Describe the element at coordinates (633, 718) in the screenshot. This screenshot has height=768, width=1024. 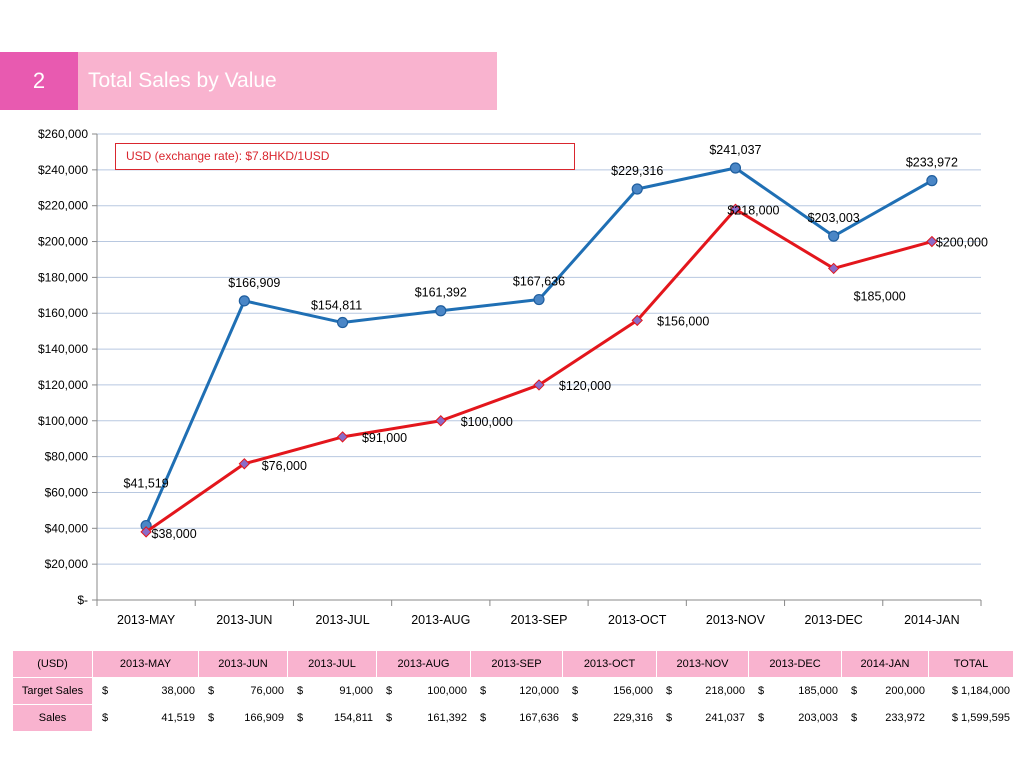
I see `cell-value: 229,316` at that location.